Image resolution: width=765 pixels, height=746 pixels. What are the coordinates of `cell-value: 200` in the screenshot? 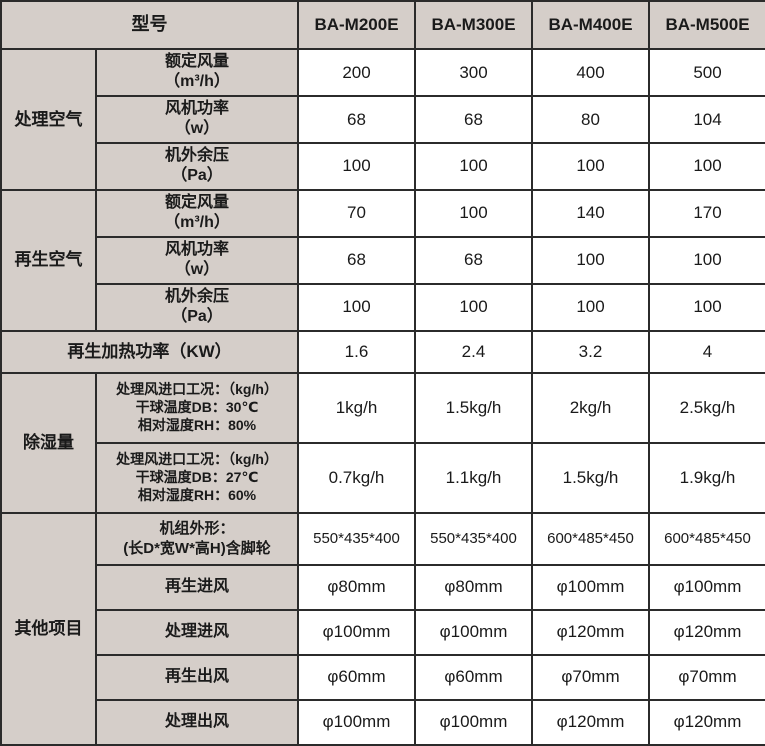 It's located at (356, 72).